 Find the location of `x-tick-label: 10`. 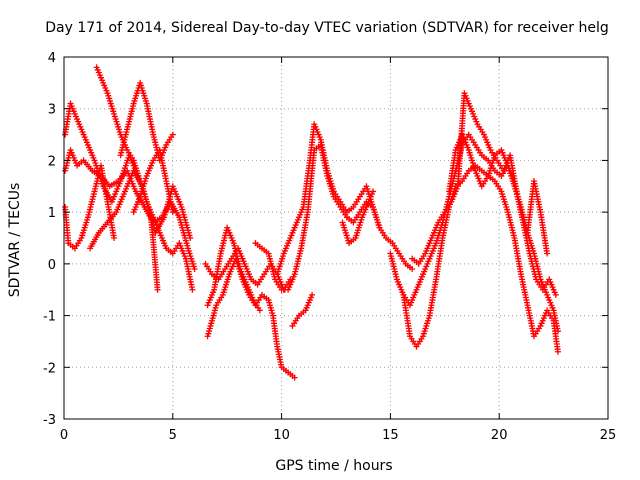

x-tick-label: 10 is located at coordinates (281, 435).